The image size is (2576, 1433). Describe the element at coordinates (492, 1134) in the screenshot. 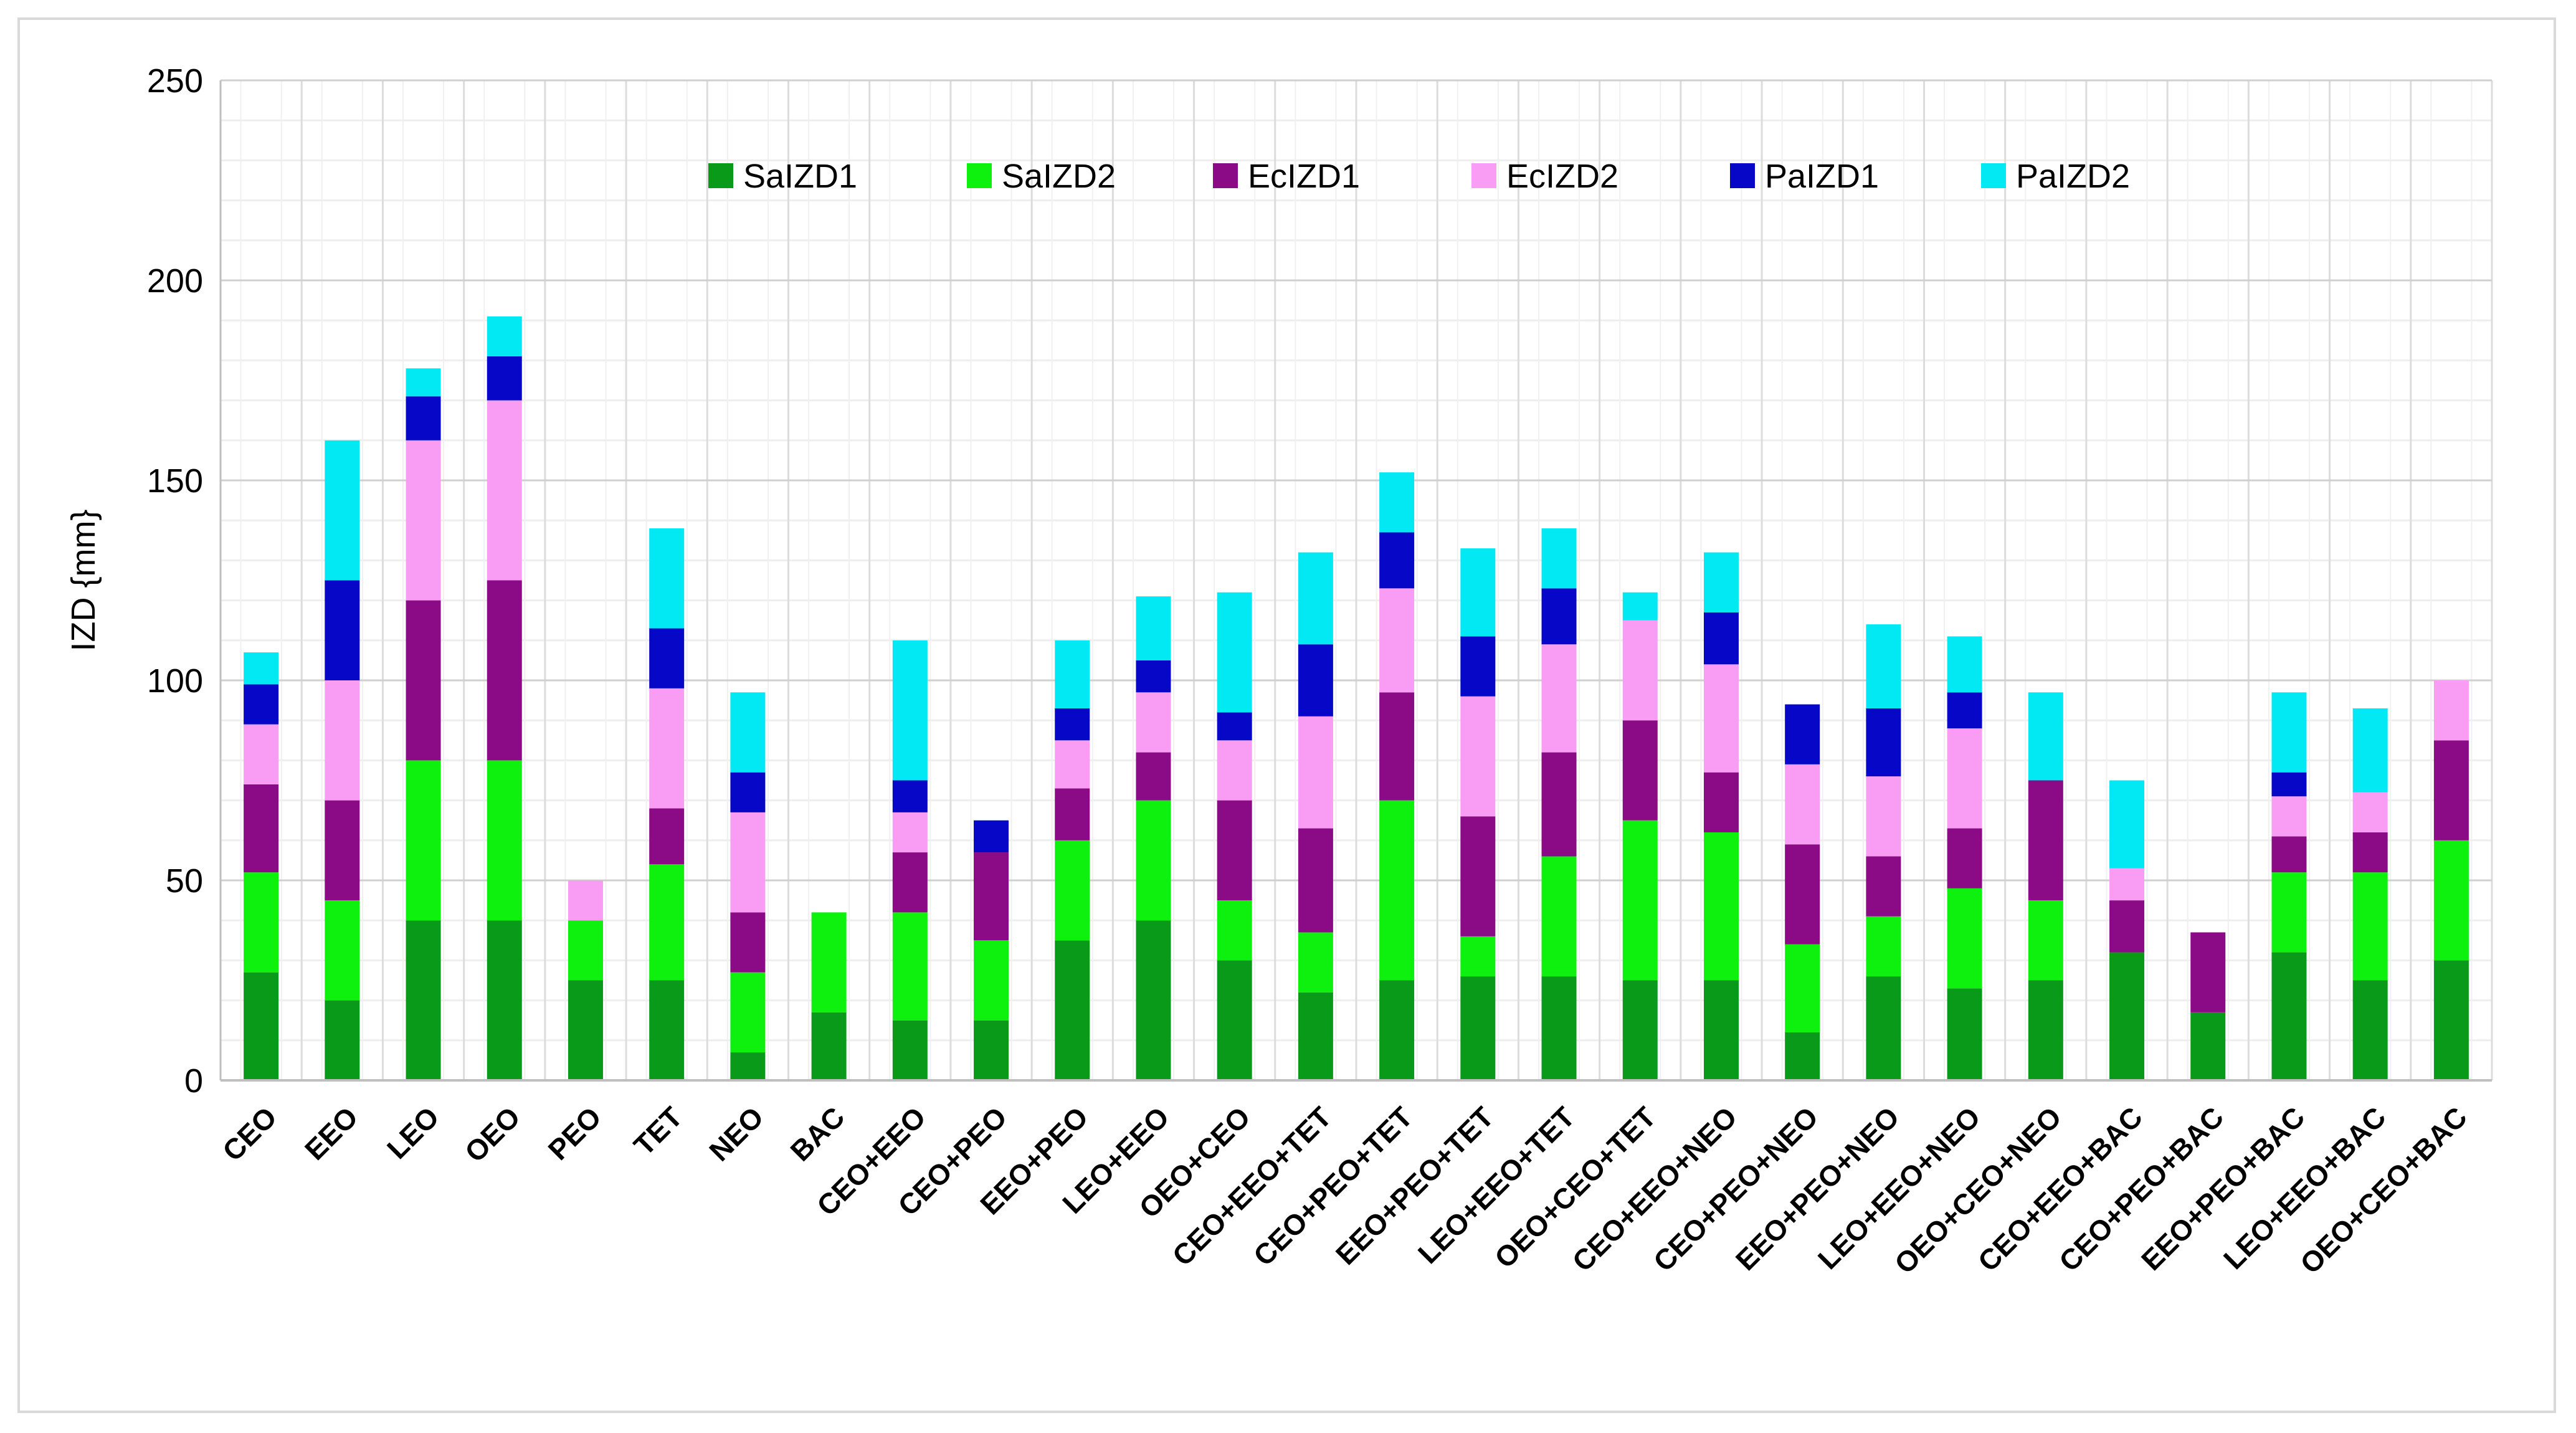

I see `x-tick-label: OEO` at that location.